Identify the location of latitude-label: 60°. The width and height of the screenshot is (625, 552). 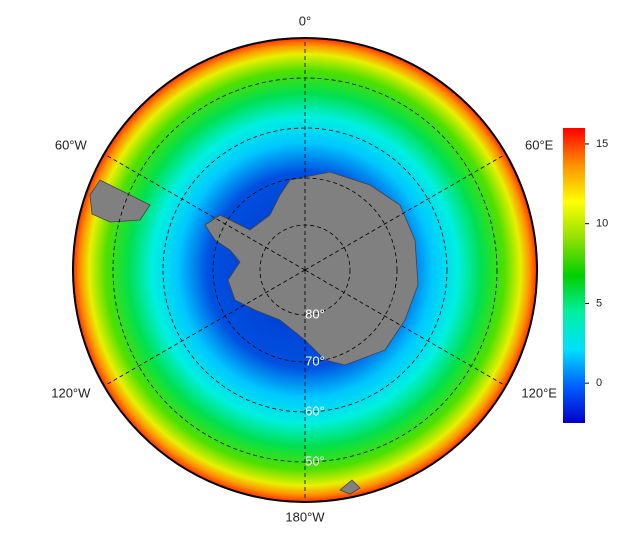
(315, 410).